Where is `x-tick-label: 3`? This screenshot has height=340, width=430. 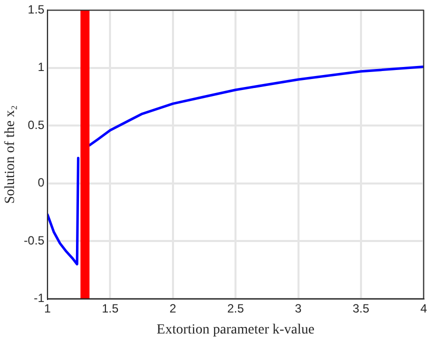
x-tick-label: 3 is located at coordinates (298, 308).